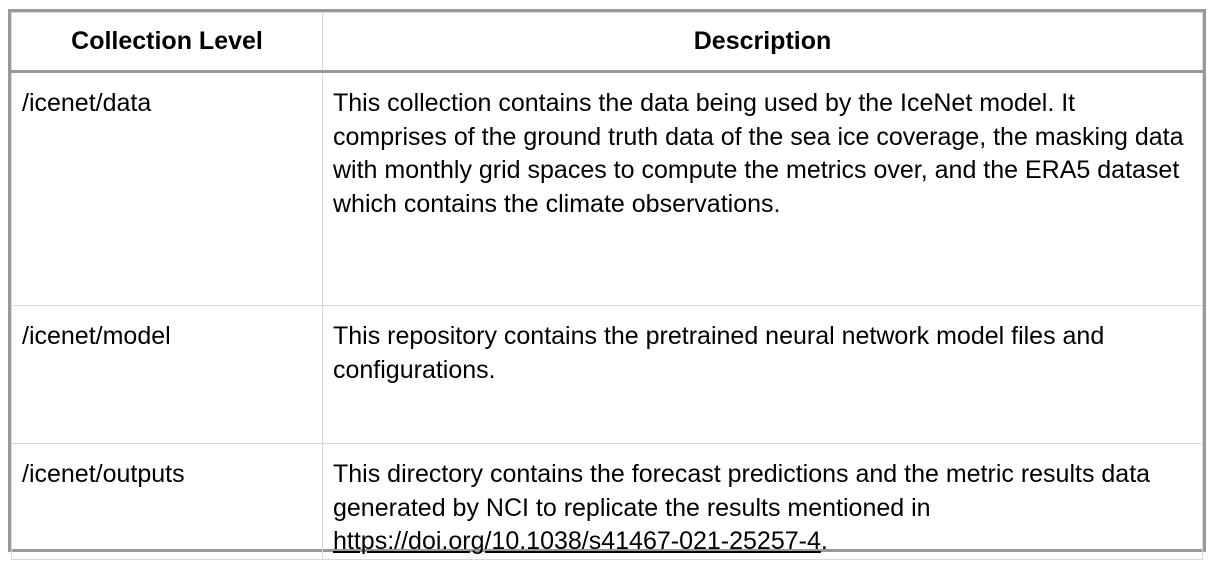  I want to click on table-header-row: Collection Level Description, so click(607, 42).